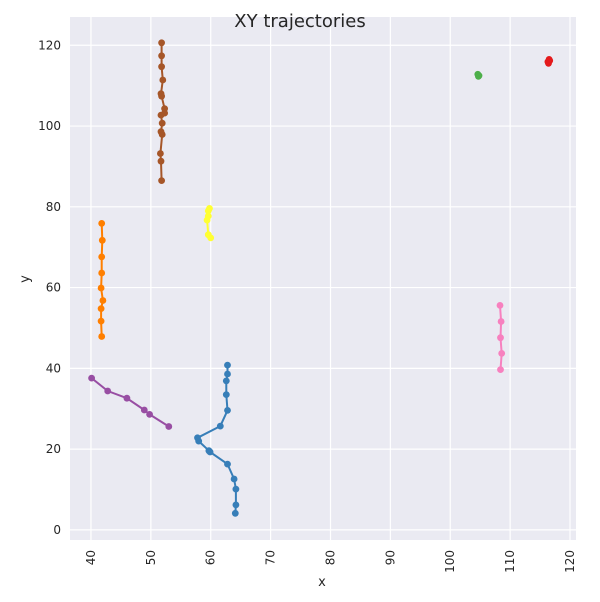 The height and width of the screenshot is (602, 600). Describe the element at coordinates (510, 561) in the screenshot. I see `x-tick-label: 110` at that location.